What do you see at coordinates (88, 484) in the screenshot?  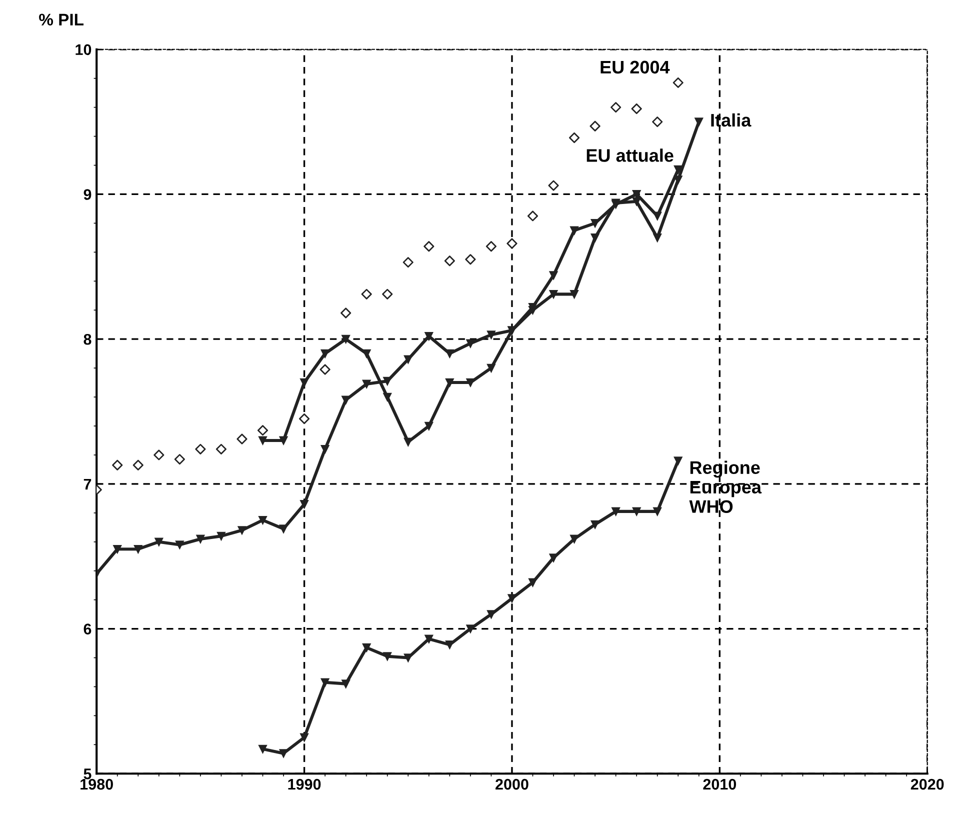 I see `y-tick-label: 7` at bounding box center [88, 484].